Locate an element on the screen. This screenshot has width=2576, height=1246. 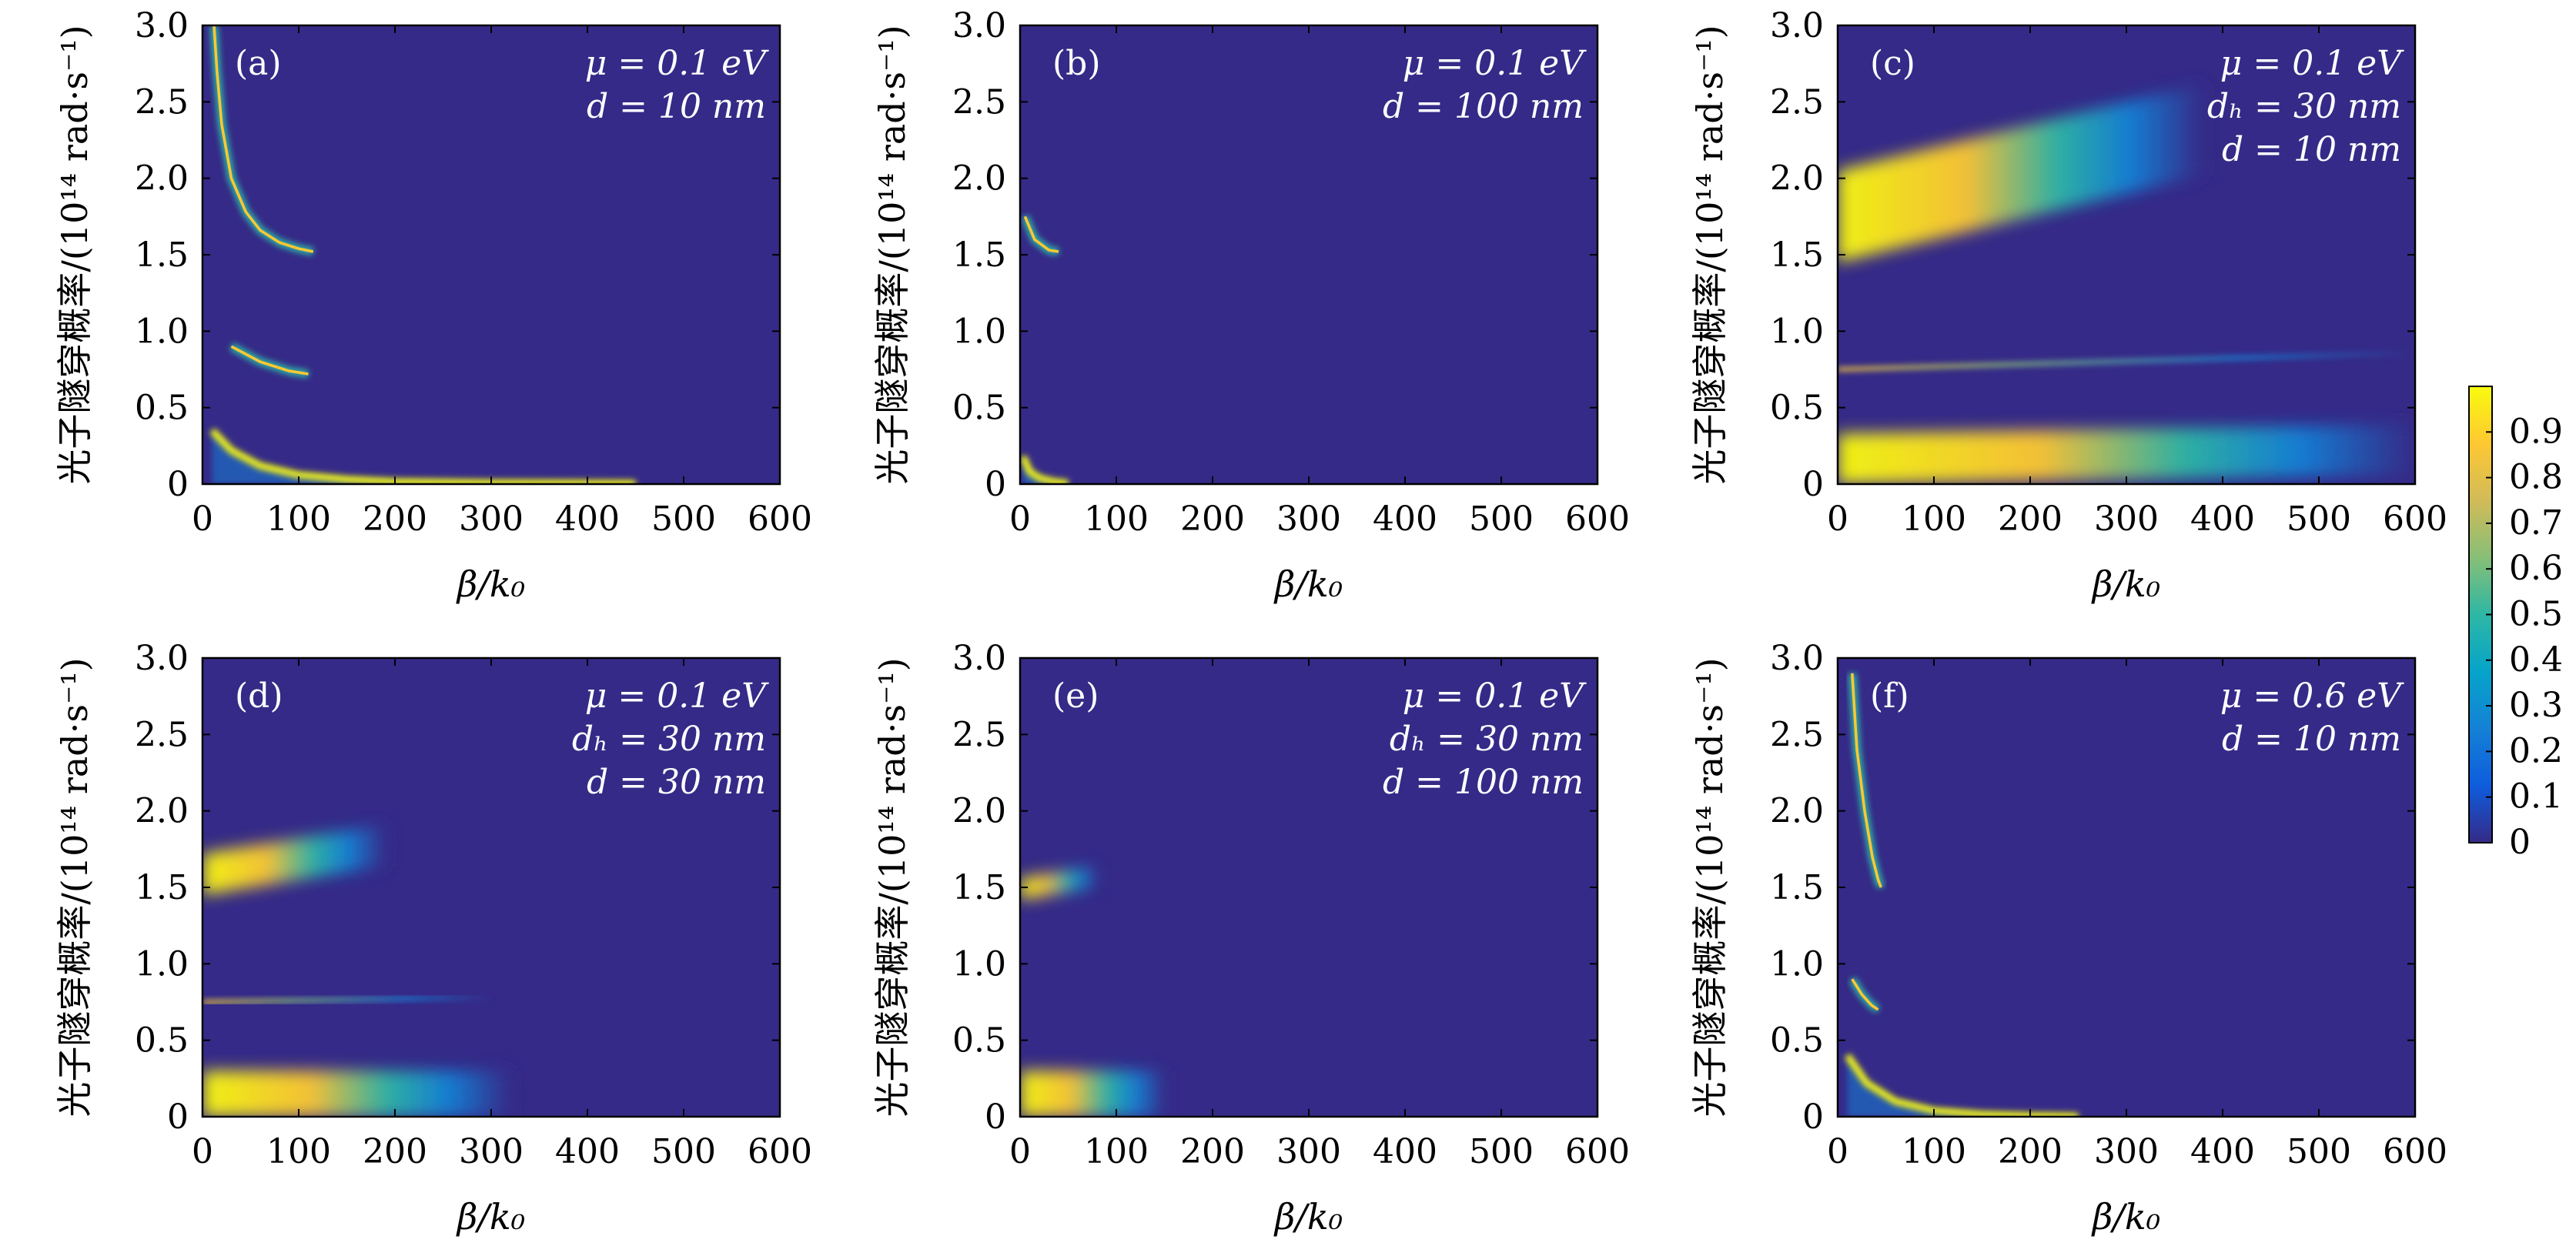
colorbar-tick-label: 0.4 is located at coordinates (2536, 660).